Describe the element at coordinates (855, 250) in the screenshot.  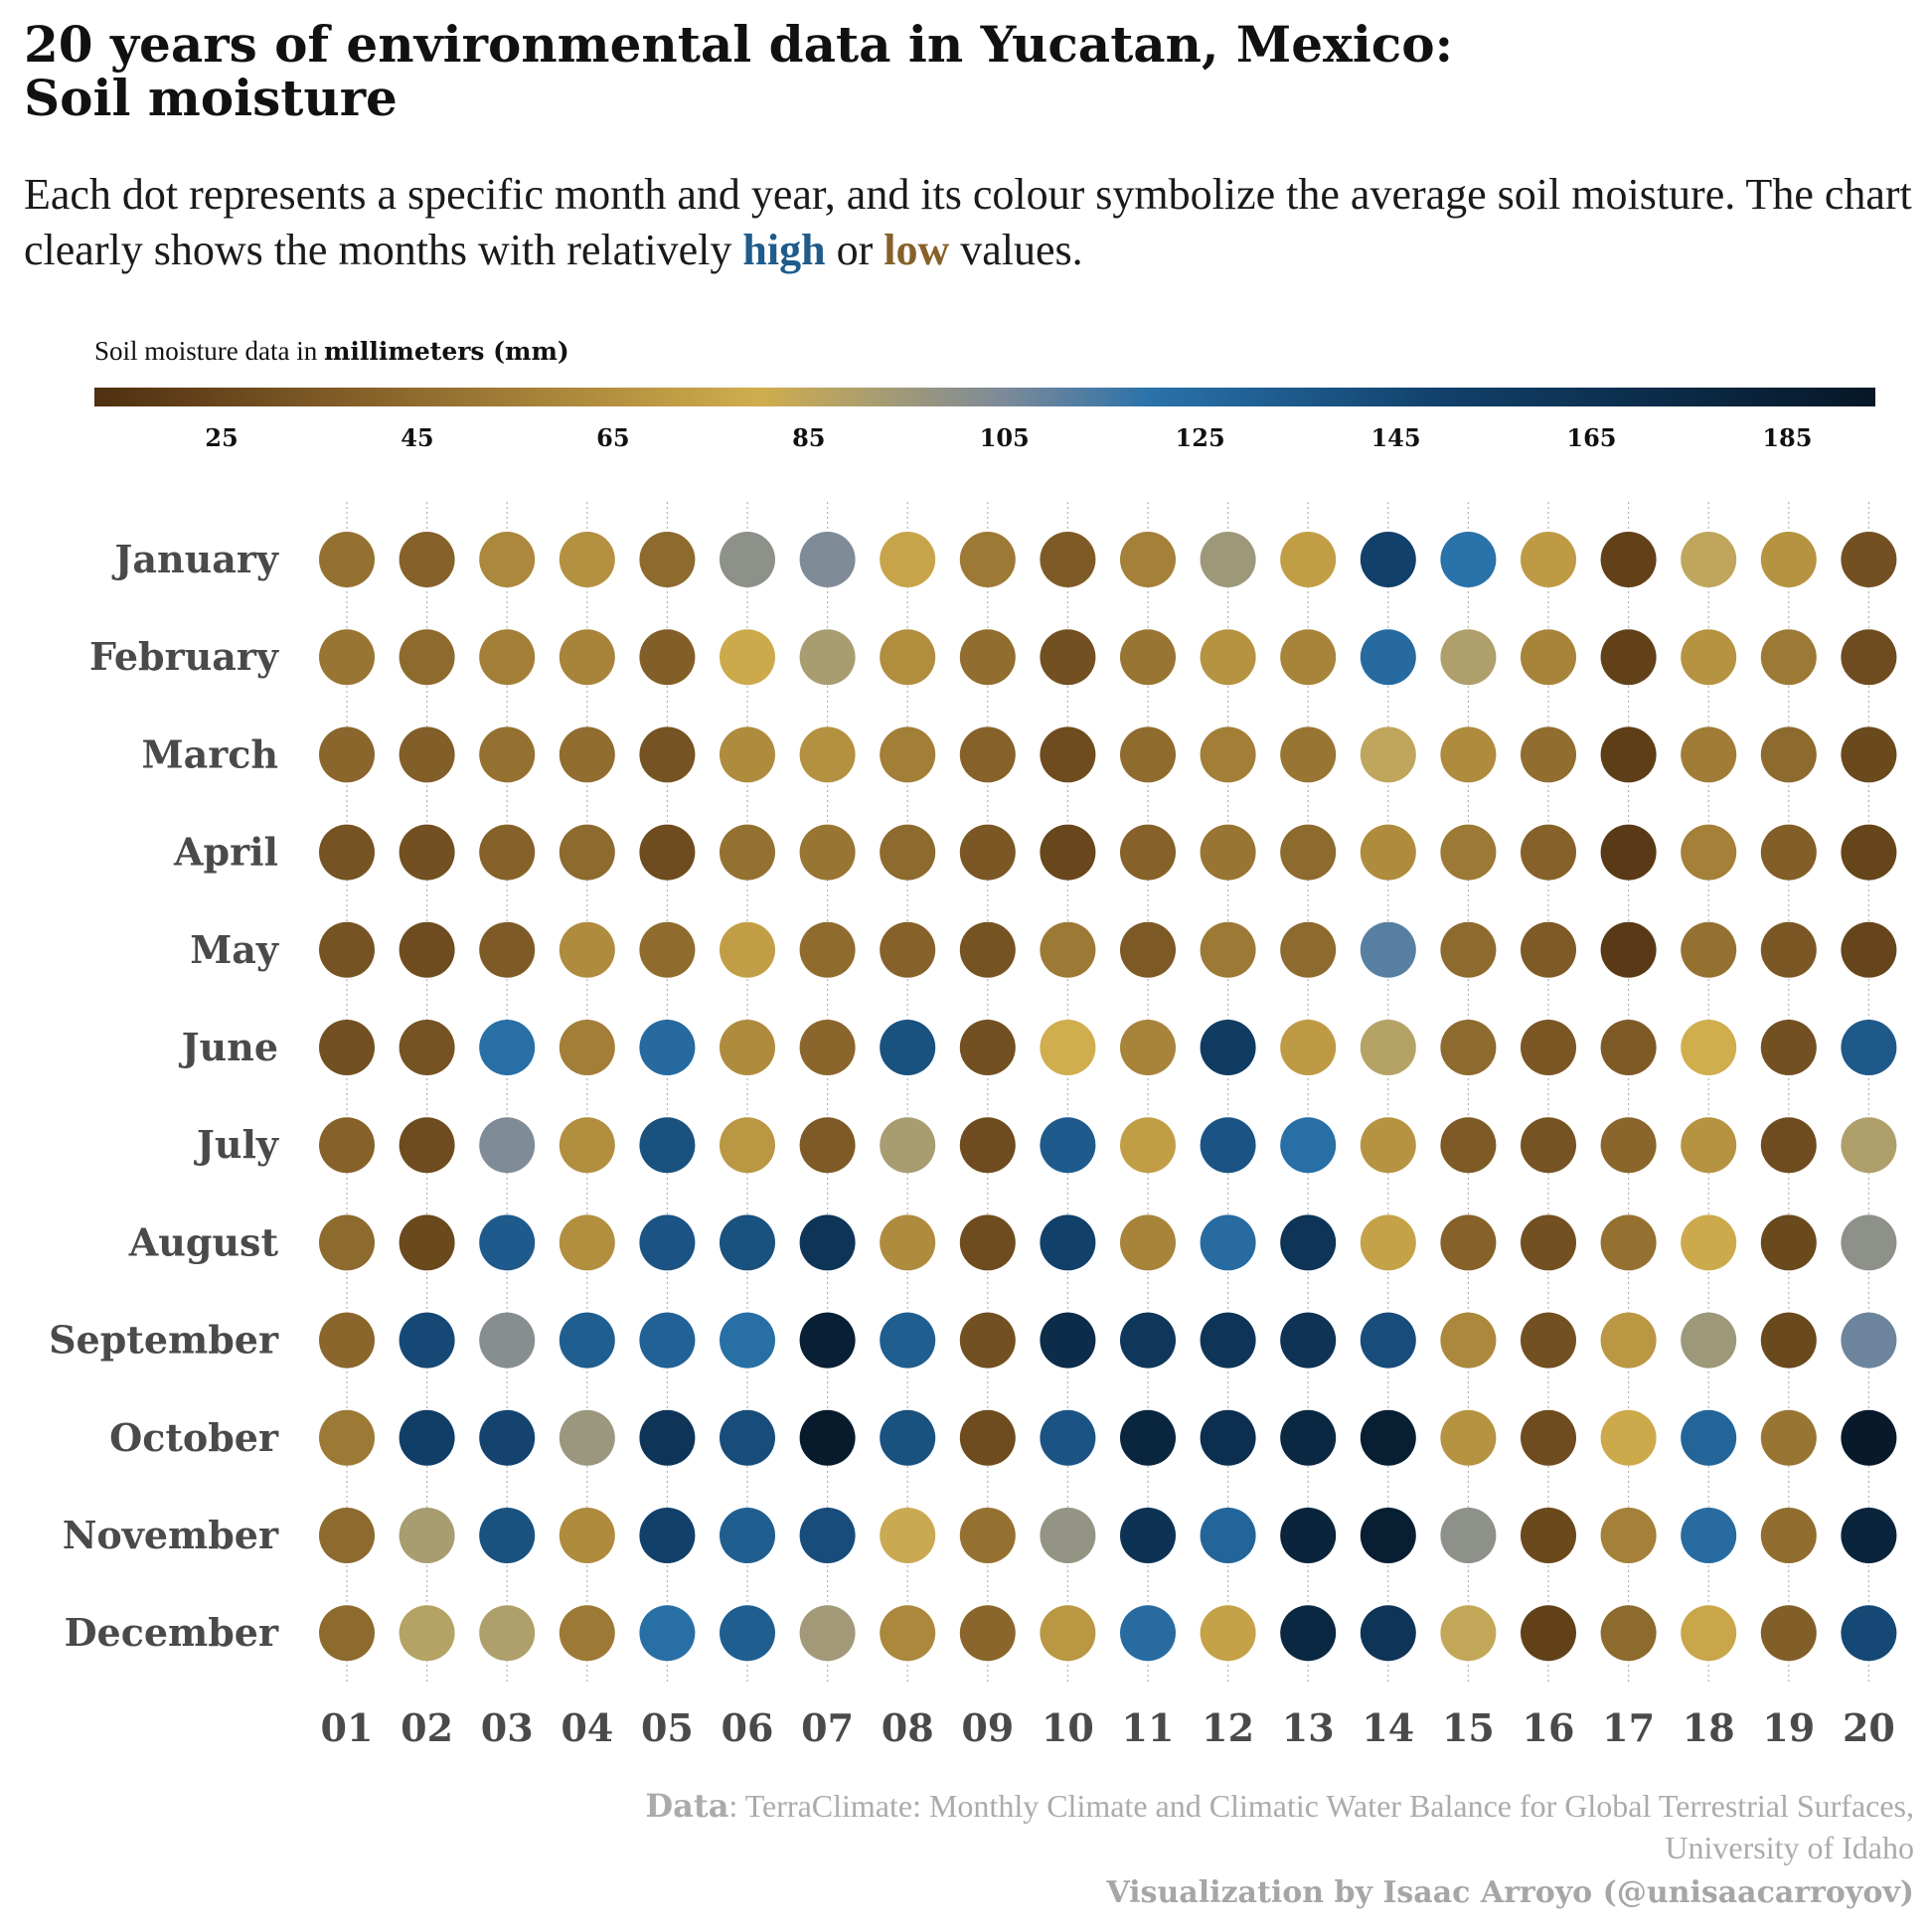
I see `subtitle-or: or` at that location.